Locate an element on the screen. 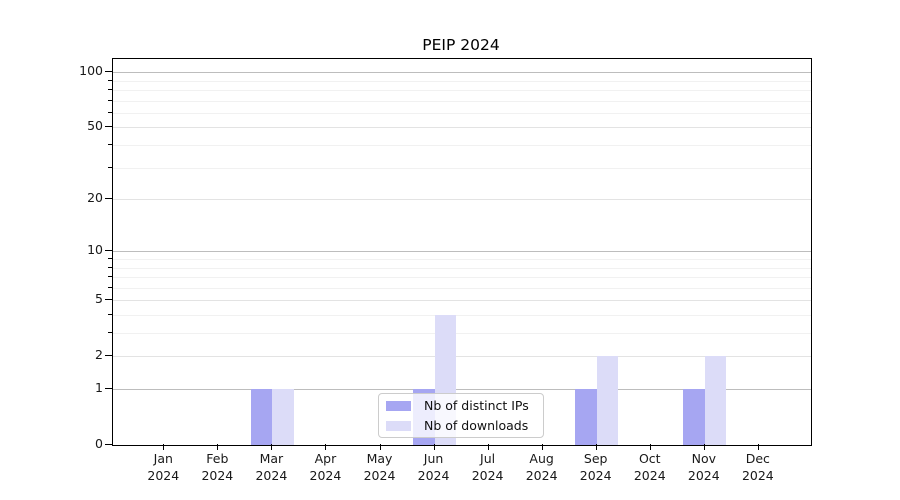 The width and height of the screenshot is (900, 500). x-tick-jul is located at coordinates (488, 447).